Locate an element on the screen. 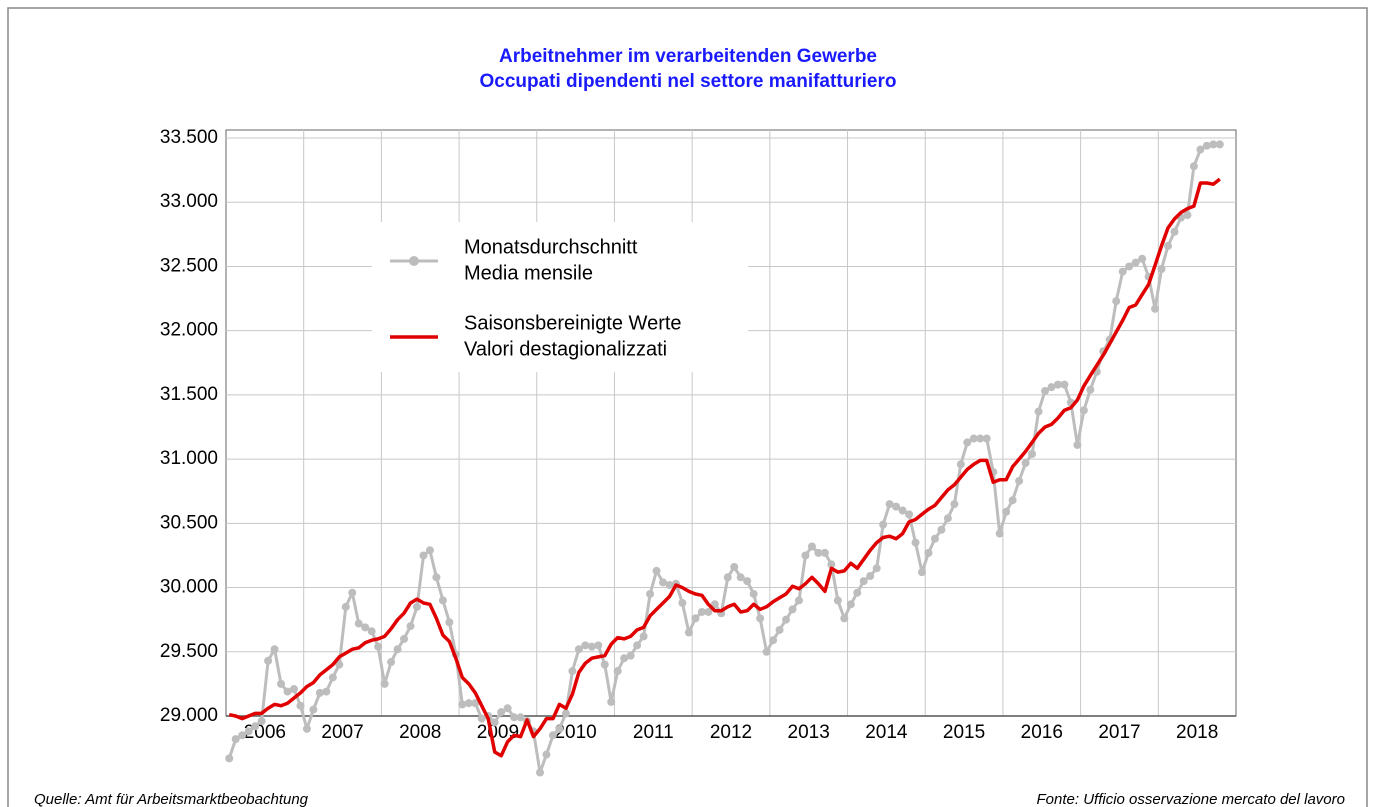  legend-label: Monatsdurchschnitt is located at coordinates (551, 247).